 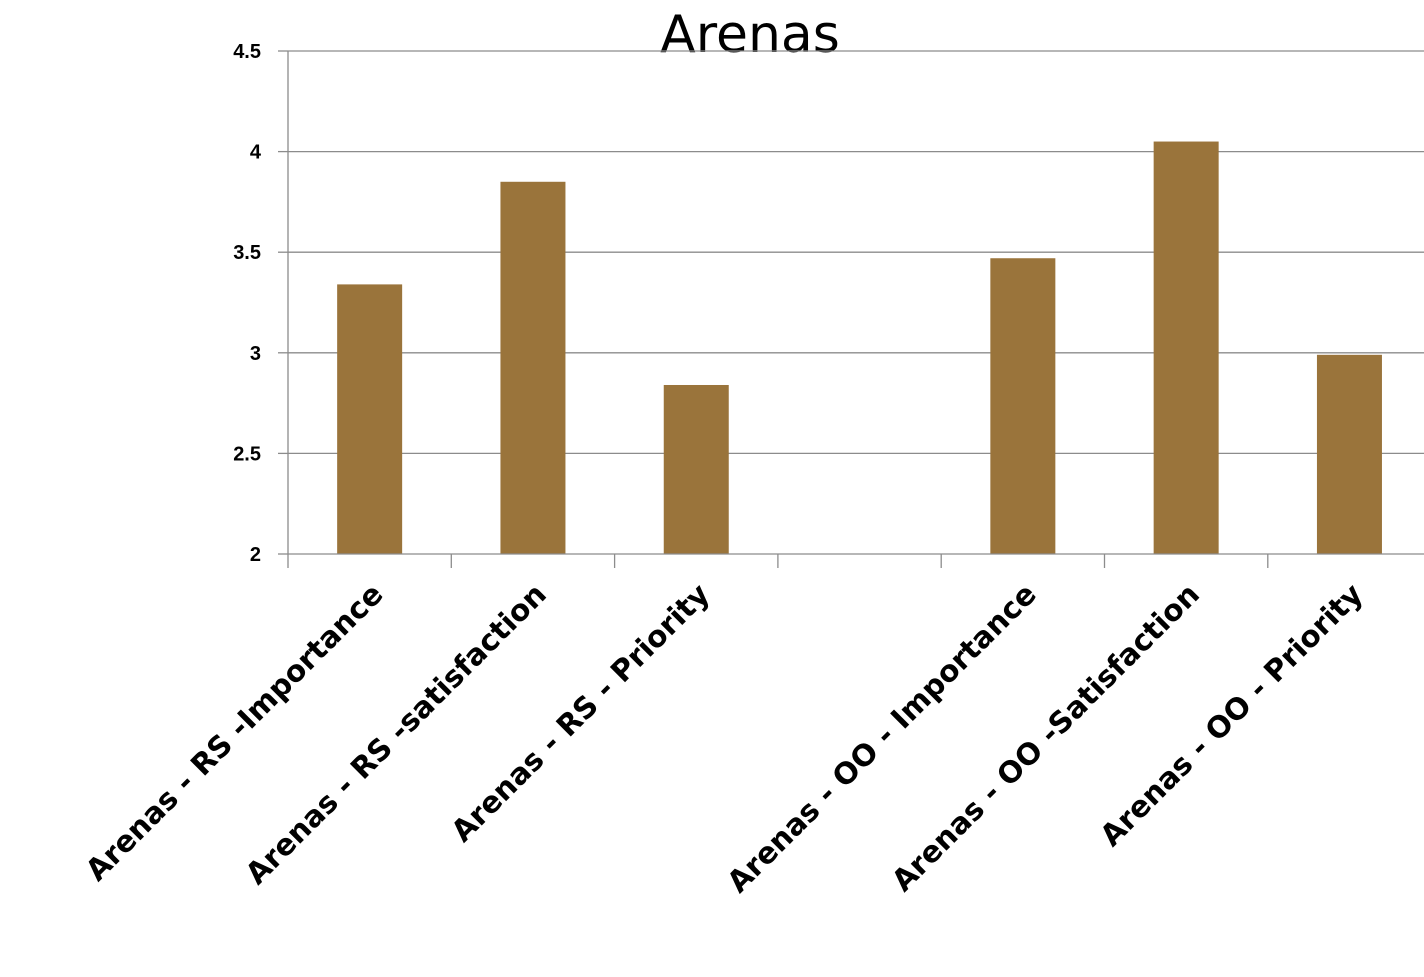 I want to click on x-tick-label: Arenas - RS -Importance, so click(x=234, y=732).